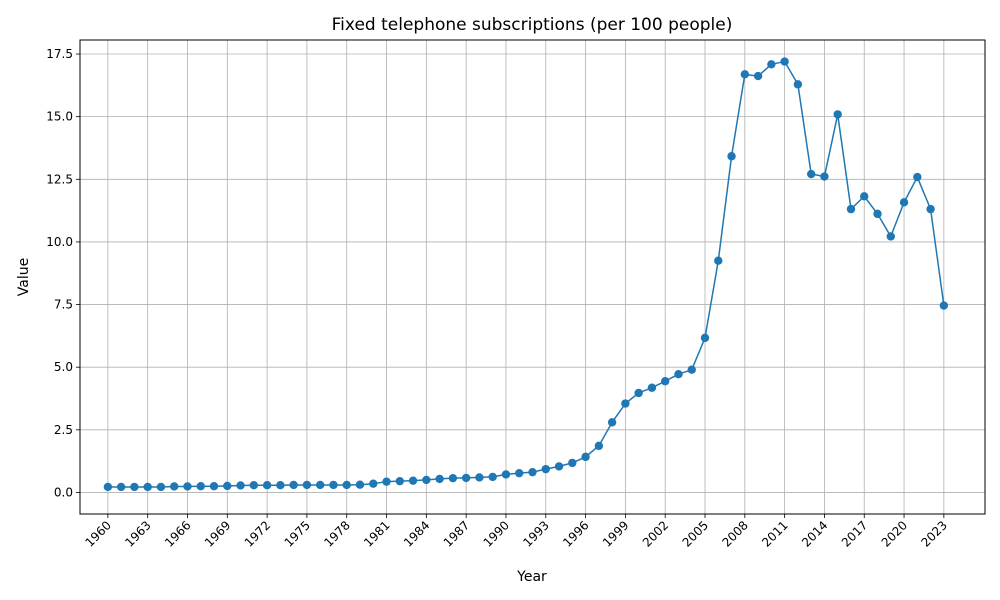  Describe the element at coordinates (933, 533) in the screenshot. I see `x-tick-label: 2023` at that location.